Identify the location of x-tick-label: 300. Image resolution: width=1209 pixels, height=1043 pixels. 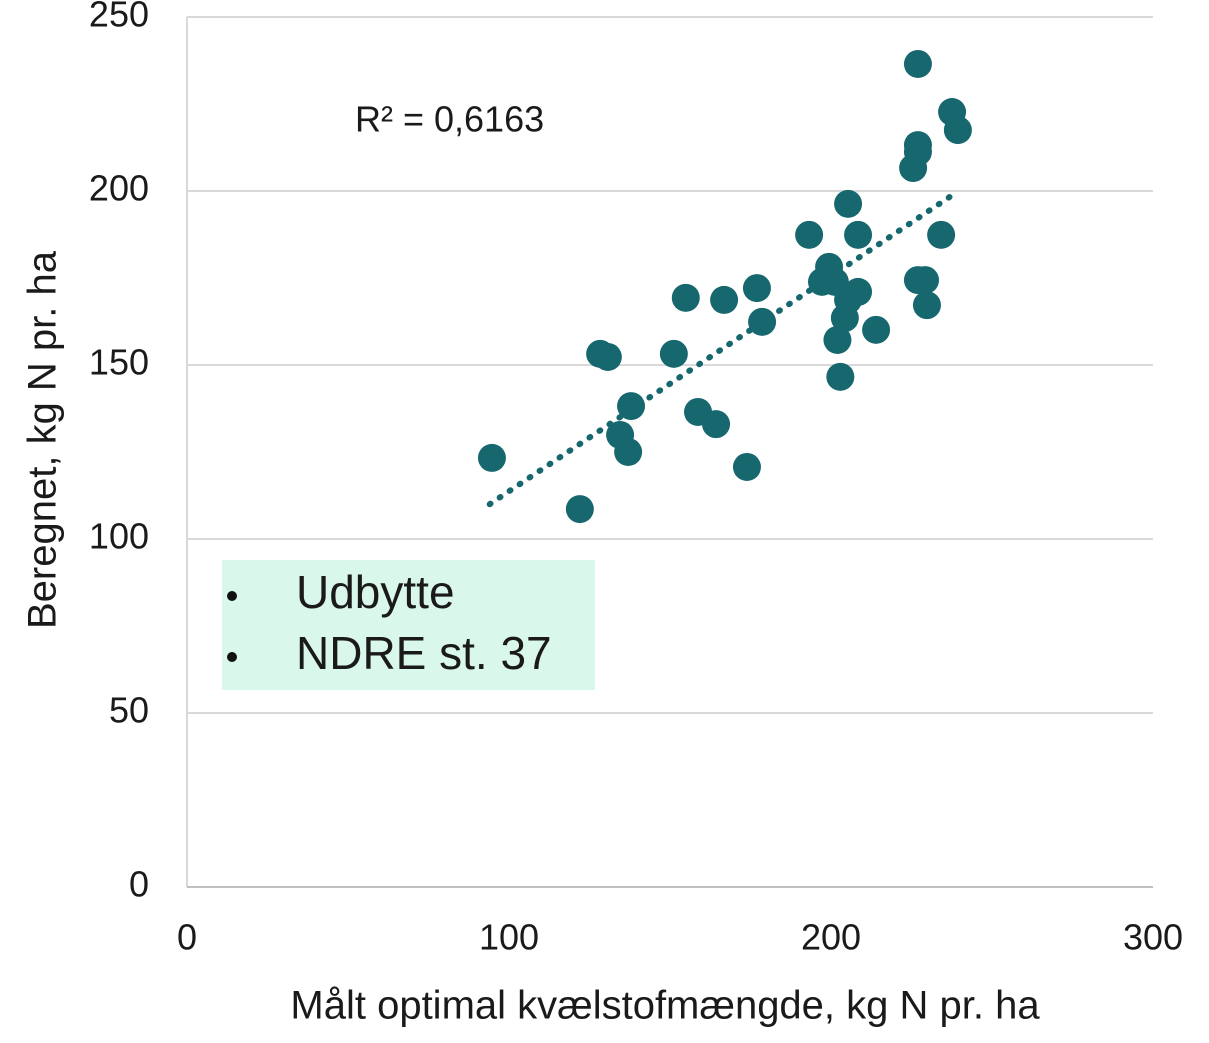
(1153, 937).